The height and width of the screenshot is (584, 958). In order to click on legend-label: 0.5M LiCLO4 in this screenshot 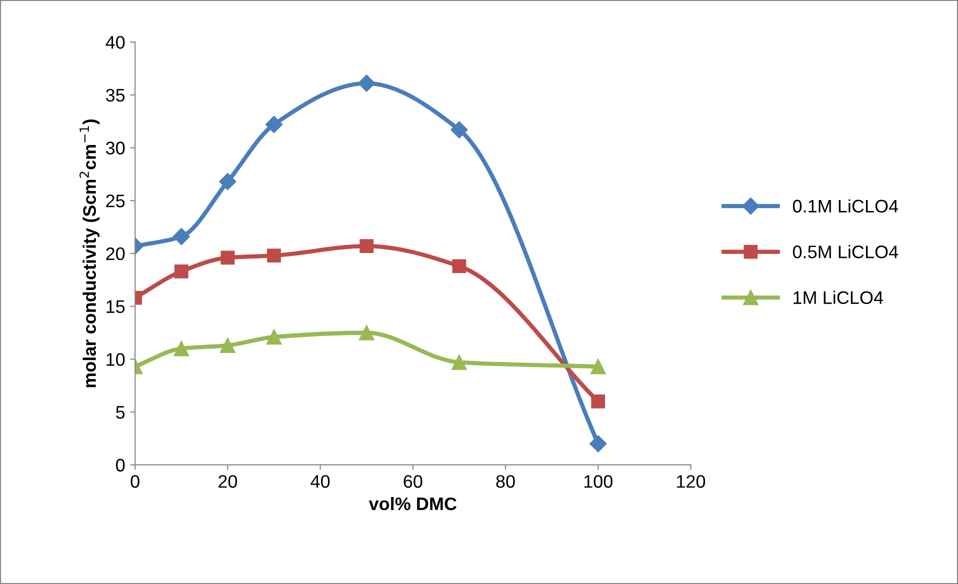, I will do `click(845, 251)`.